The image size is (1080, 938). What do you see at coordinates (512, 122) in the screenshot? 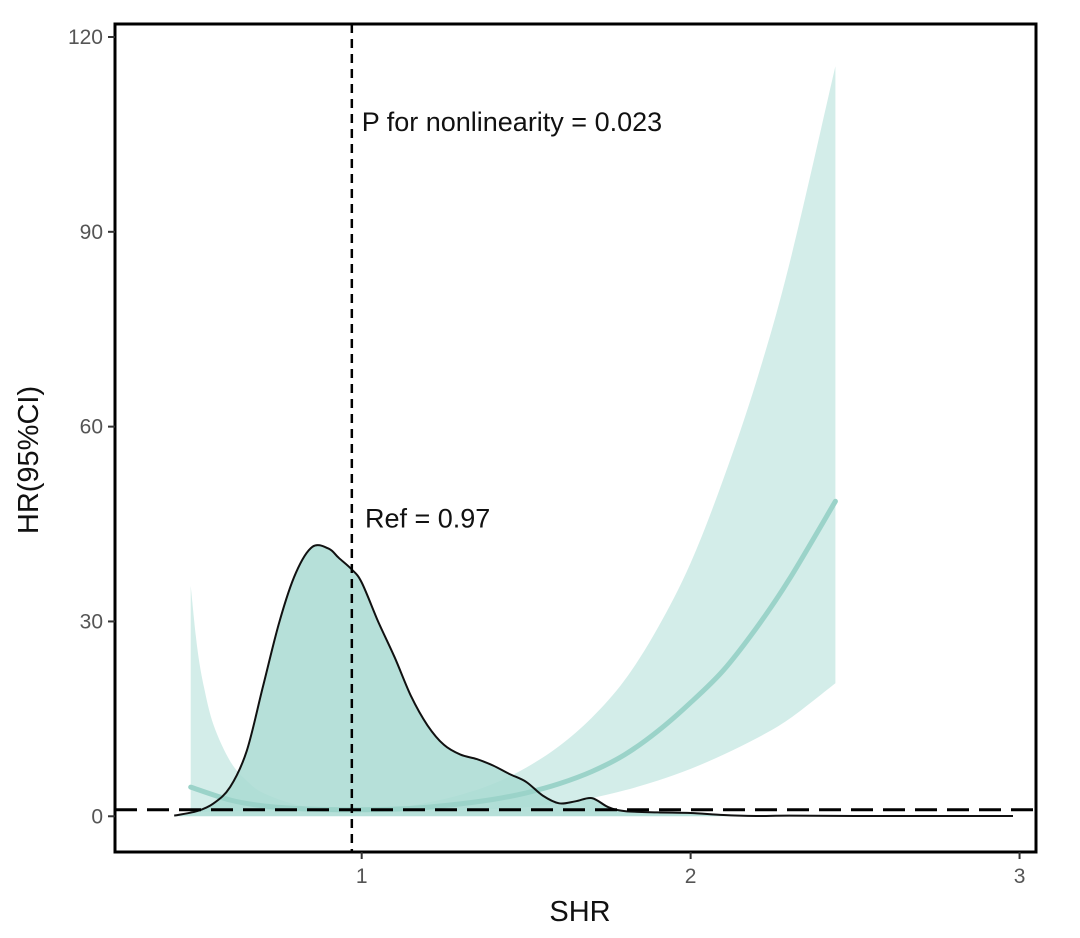
I see `annotation-p-nonlinearity: P for nonlinearity = 0.023` at bounding box center [512, 122].